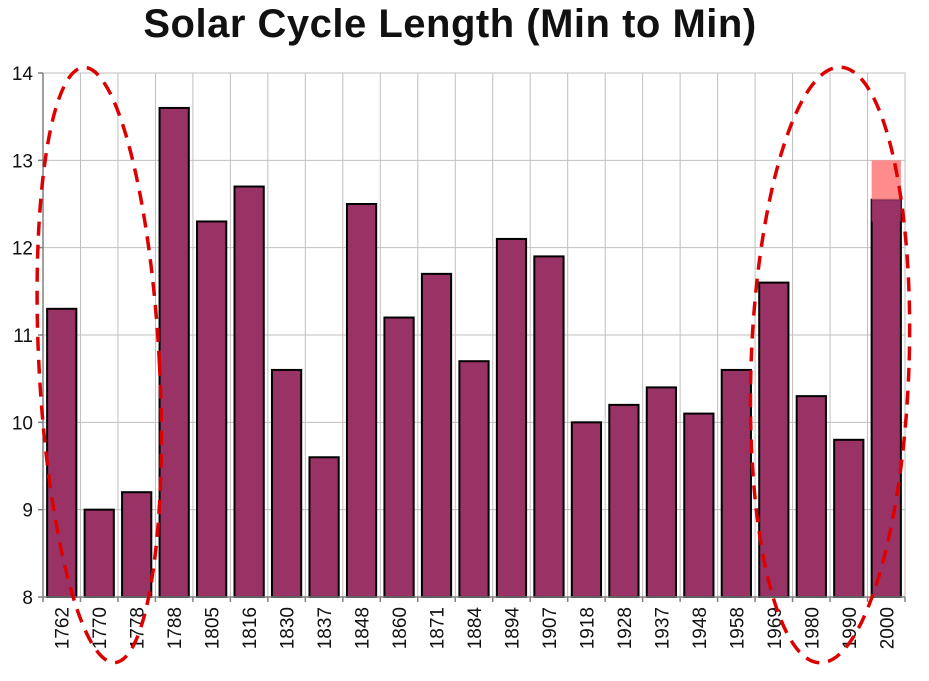  What do you see at coordinates (774, 439) in the screenshot?
I see `bar-1969` at bounding box center [774, 439].